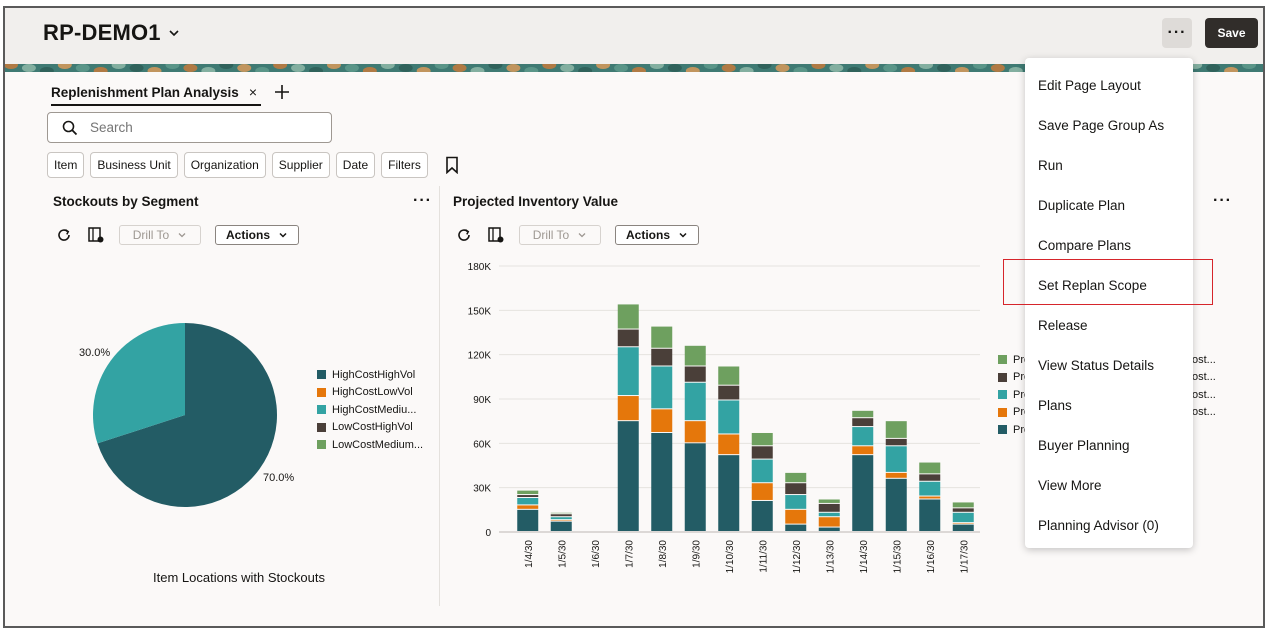 The height and width of the screenshot is (632, 1268). I want to click on search-box, so click(189, 127).